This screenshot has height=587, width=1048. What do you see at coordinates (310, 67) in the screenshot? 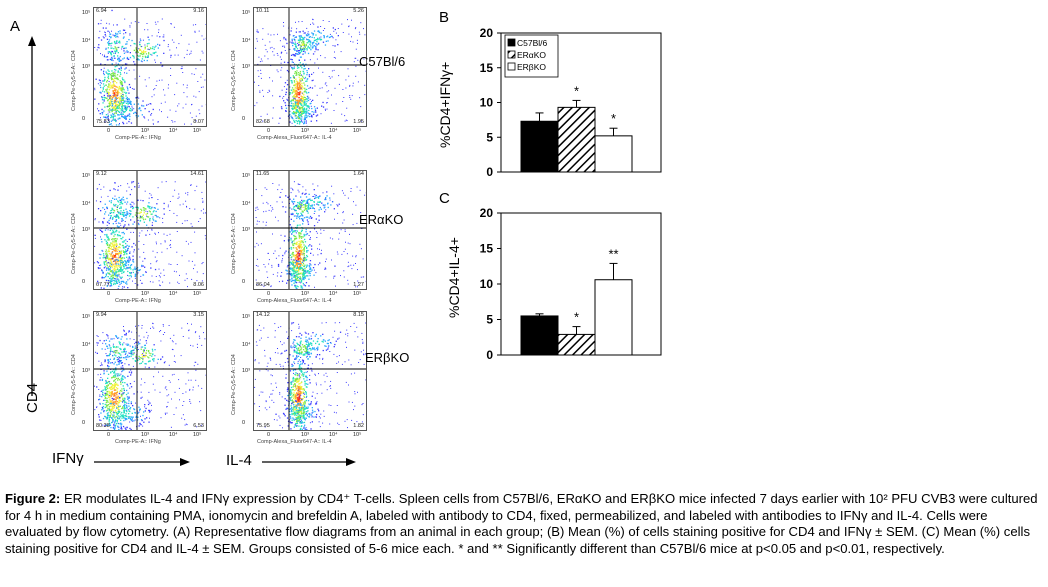
I see `il4-flow-plot-0: 10.11 5.26 82.68 1.95` at bounding box center [310, 67].